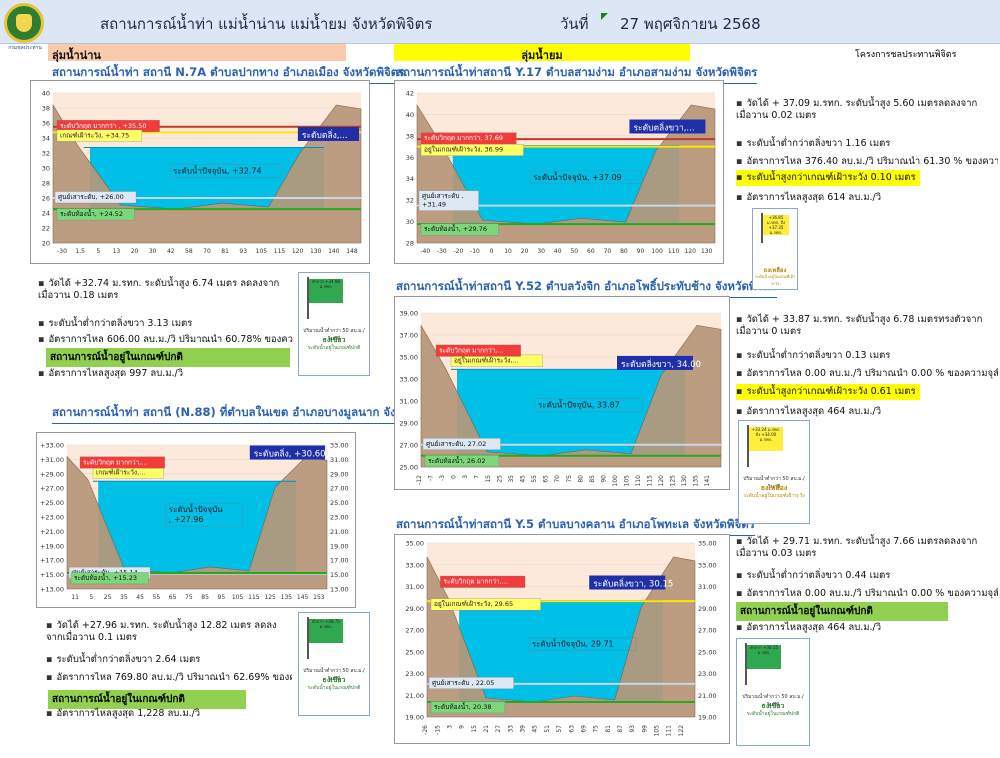 Image resolution: width=1000 pixels, height=758 pixels. I want to click on y-tick-label: 34, so click(410, 179).